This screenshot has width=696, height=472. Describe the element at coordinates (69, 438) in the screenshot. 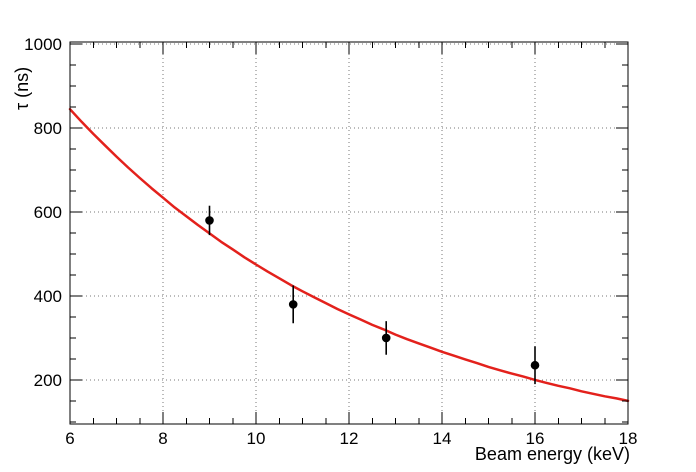

I see `x-tick-label: 6` at that location.